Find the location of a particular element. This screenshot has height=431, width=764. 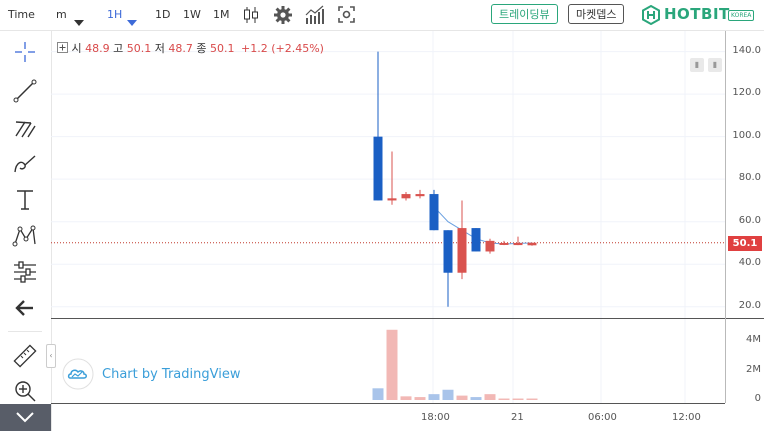

interval-chevron-down-icon is located at coordinates (132, 21).